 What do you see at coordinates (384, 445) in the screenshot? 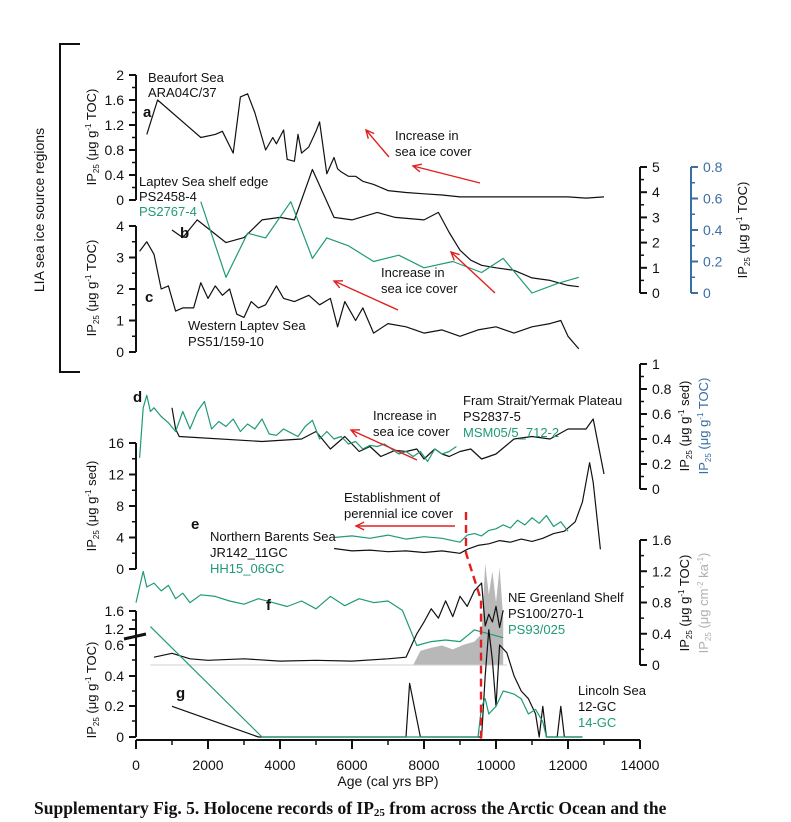
I see `arrow-d` at bounding box center [384, 445].